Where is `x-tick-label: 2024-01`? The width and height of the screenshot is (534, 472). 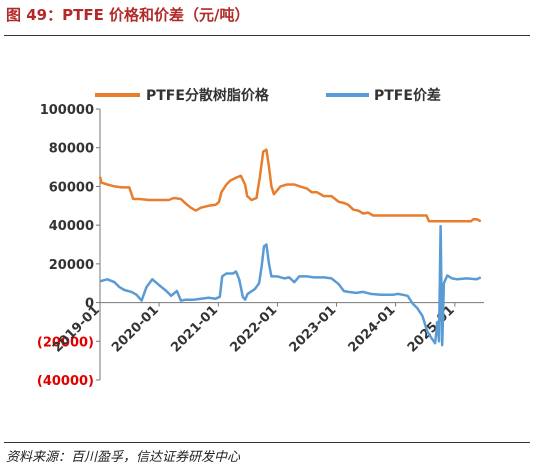 x-tick-label: 2024-01 is located at coordinates (372, 329).